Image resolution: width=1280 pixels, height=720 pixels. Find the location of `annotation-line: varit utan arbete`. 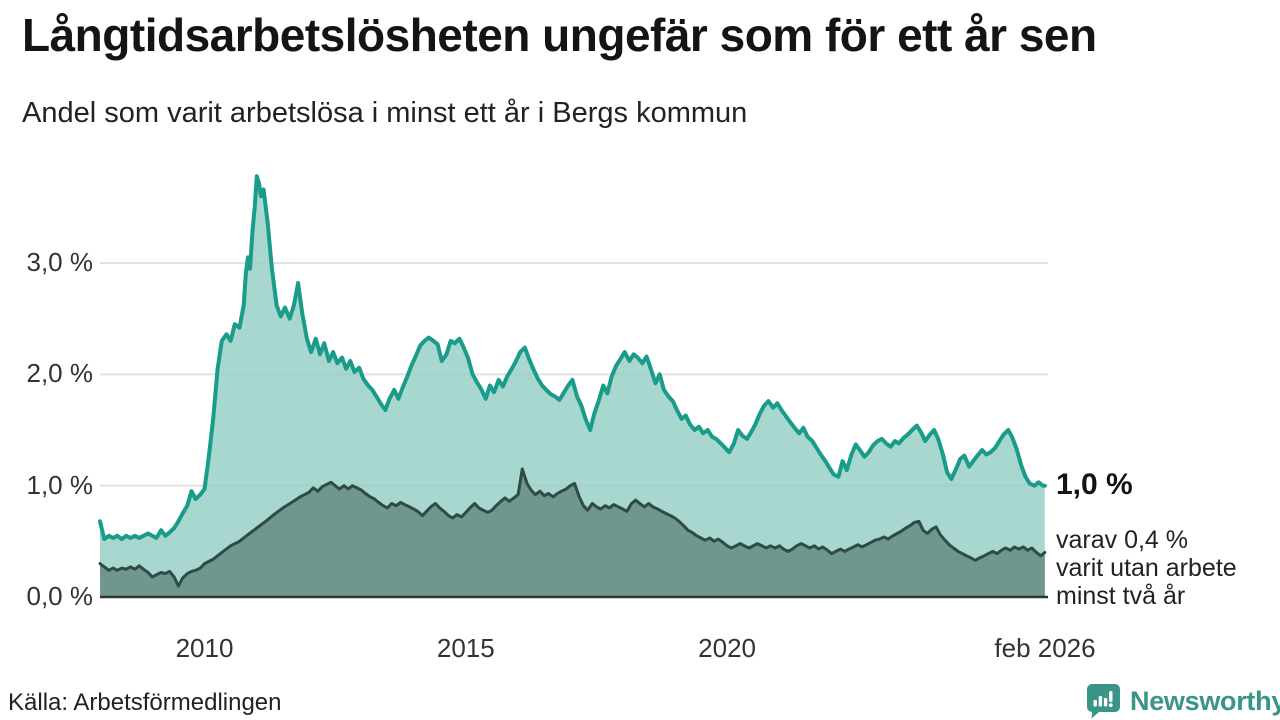

annotation-line: varit utan arbete is located at coordinates (1146, 567).